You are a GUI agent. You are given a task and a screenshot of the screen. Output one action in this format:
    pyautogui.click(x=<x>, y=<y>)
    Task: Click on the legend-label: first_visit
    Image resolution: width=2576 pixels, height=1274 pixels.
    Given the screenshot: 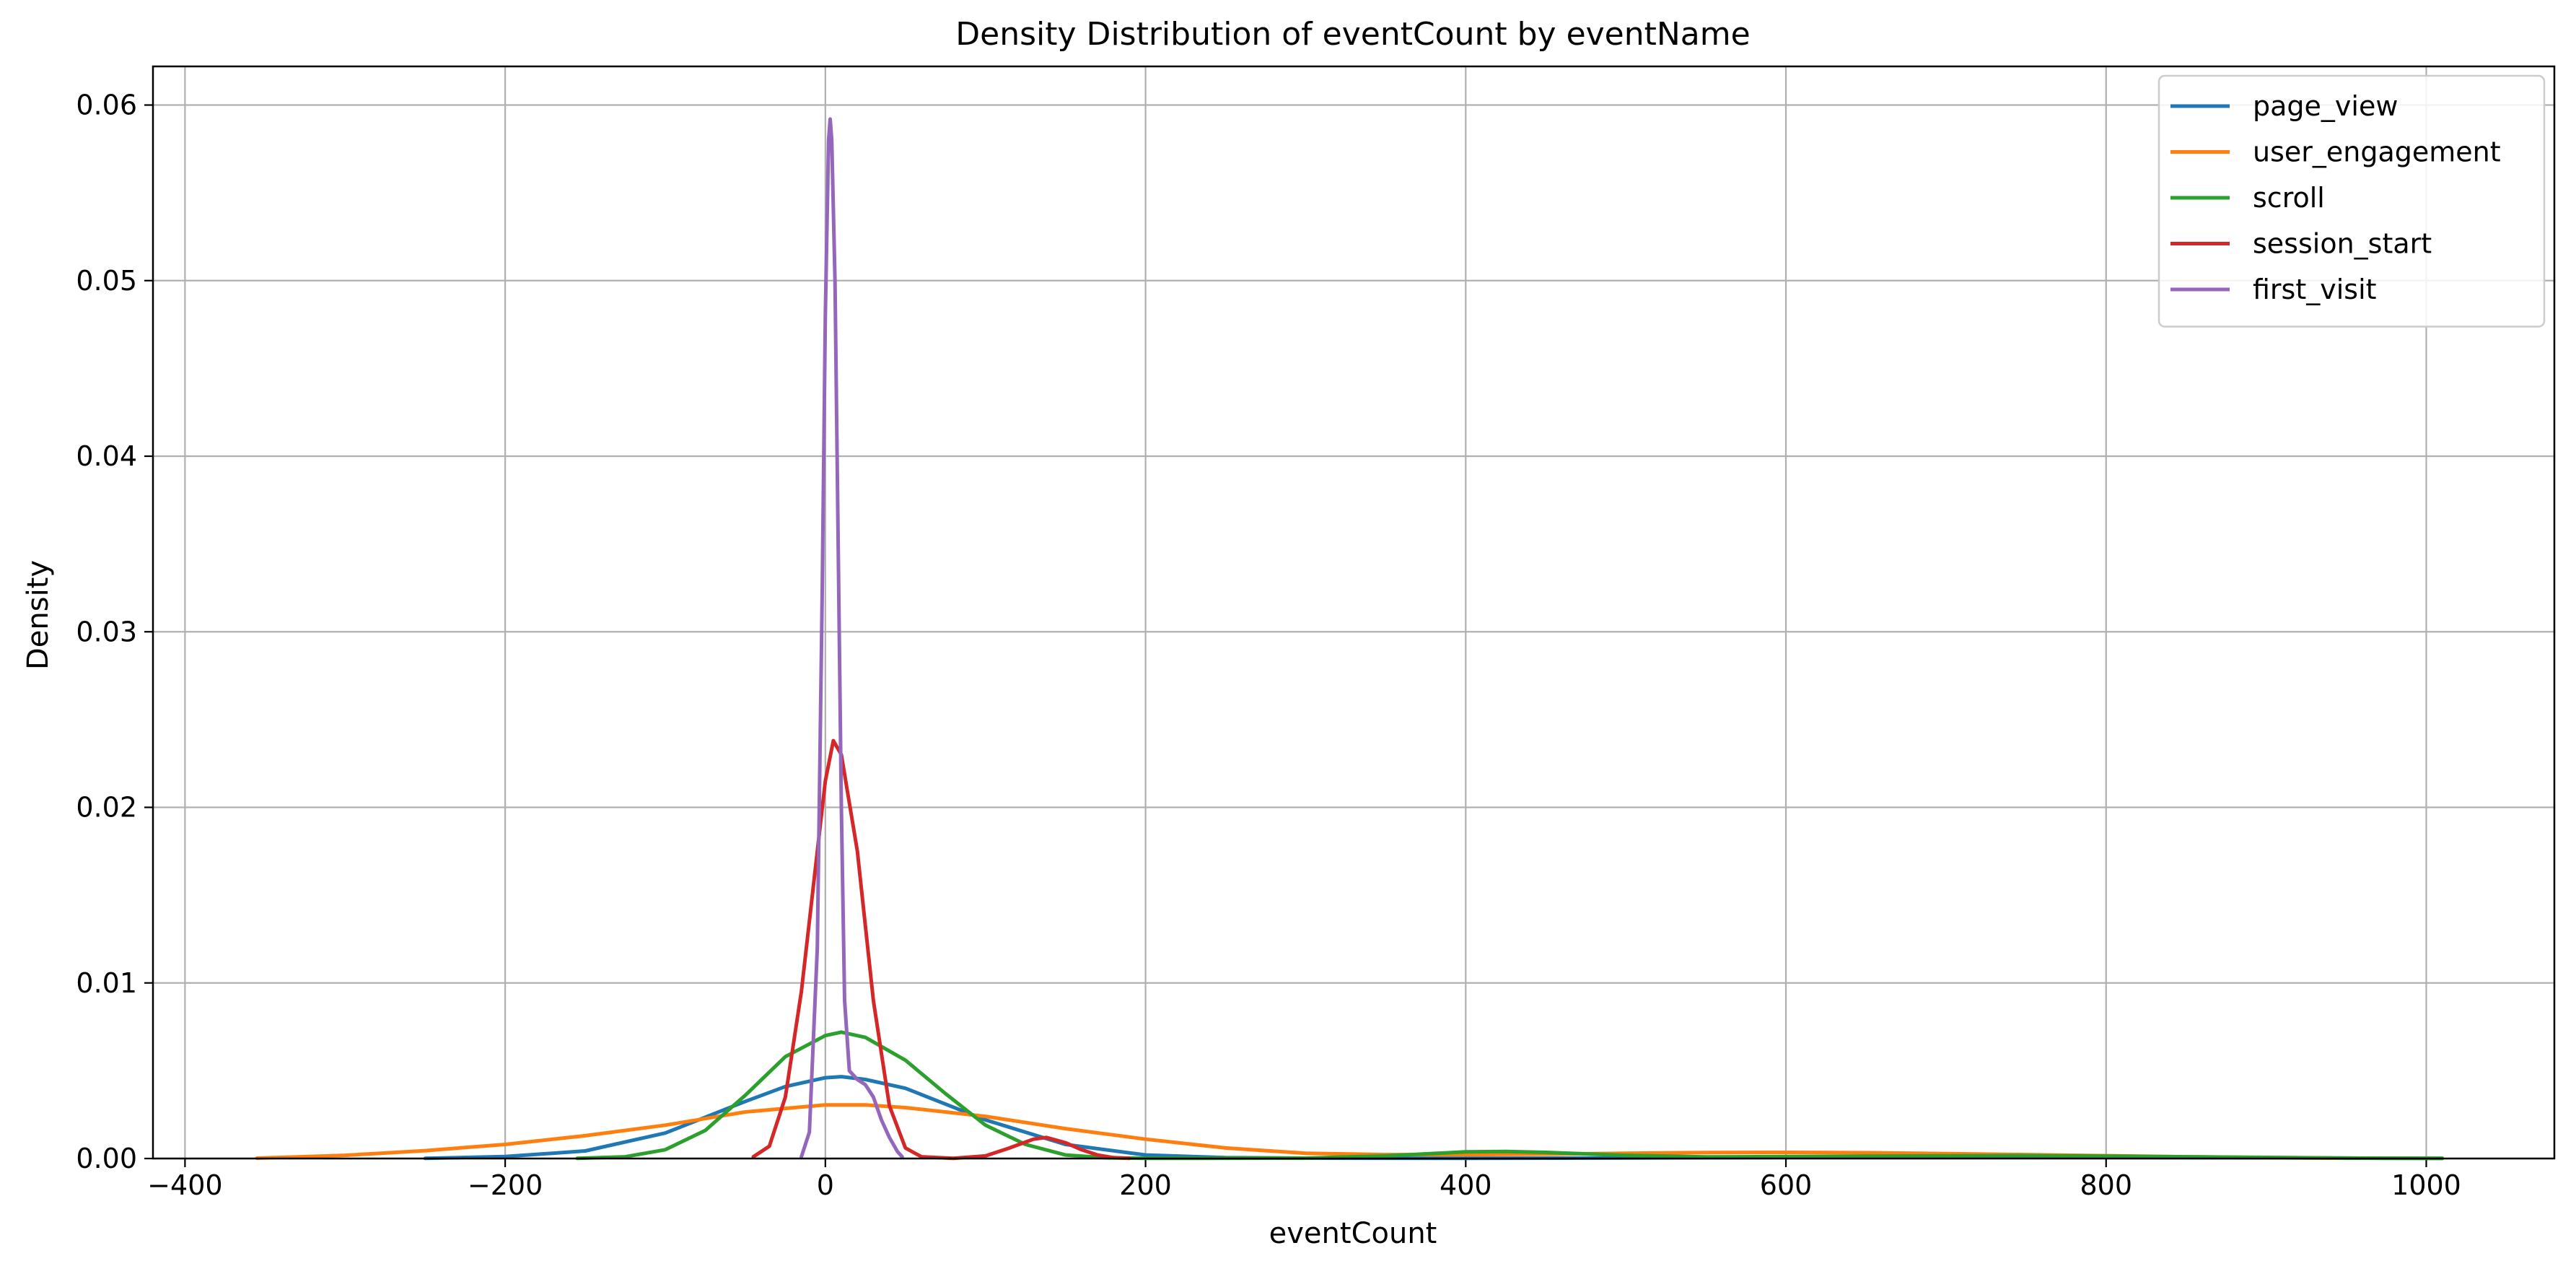 What is the action you would take?
    pyautogui.click(x=2315, y=289)
    